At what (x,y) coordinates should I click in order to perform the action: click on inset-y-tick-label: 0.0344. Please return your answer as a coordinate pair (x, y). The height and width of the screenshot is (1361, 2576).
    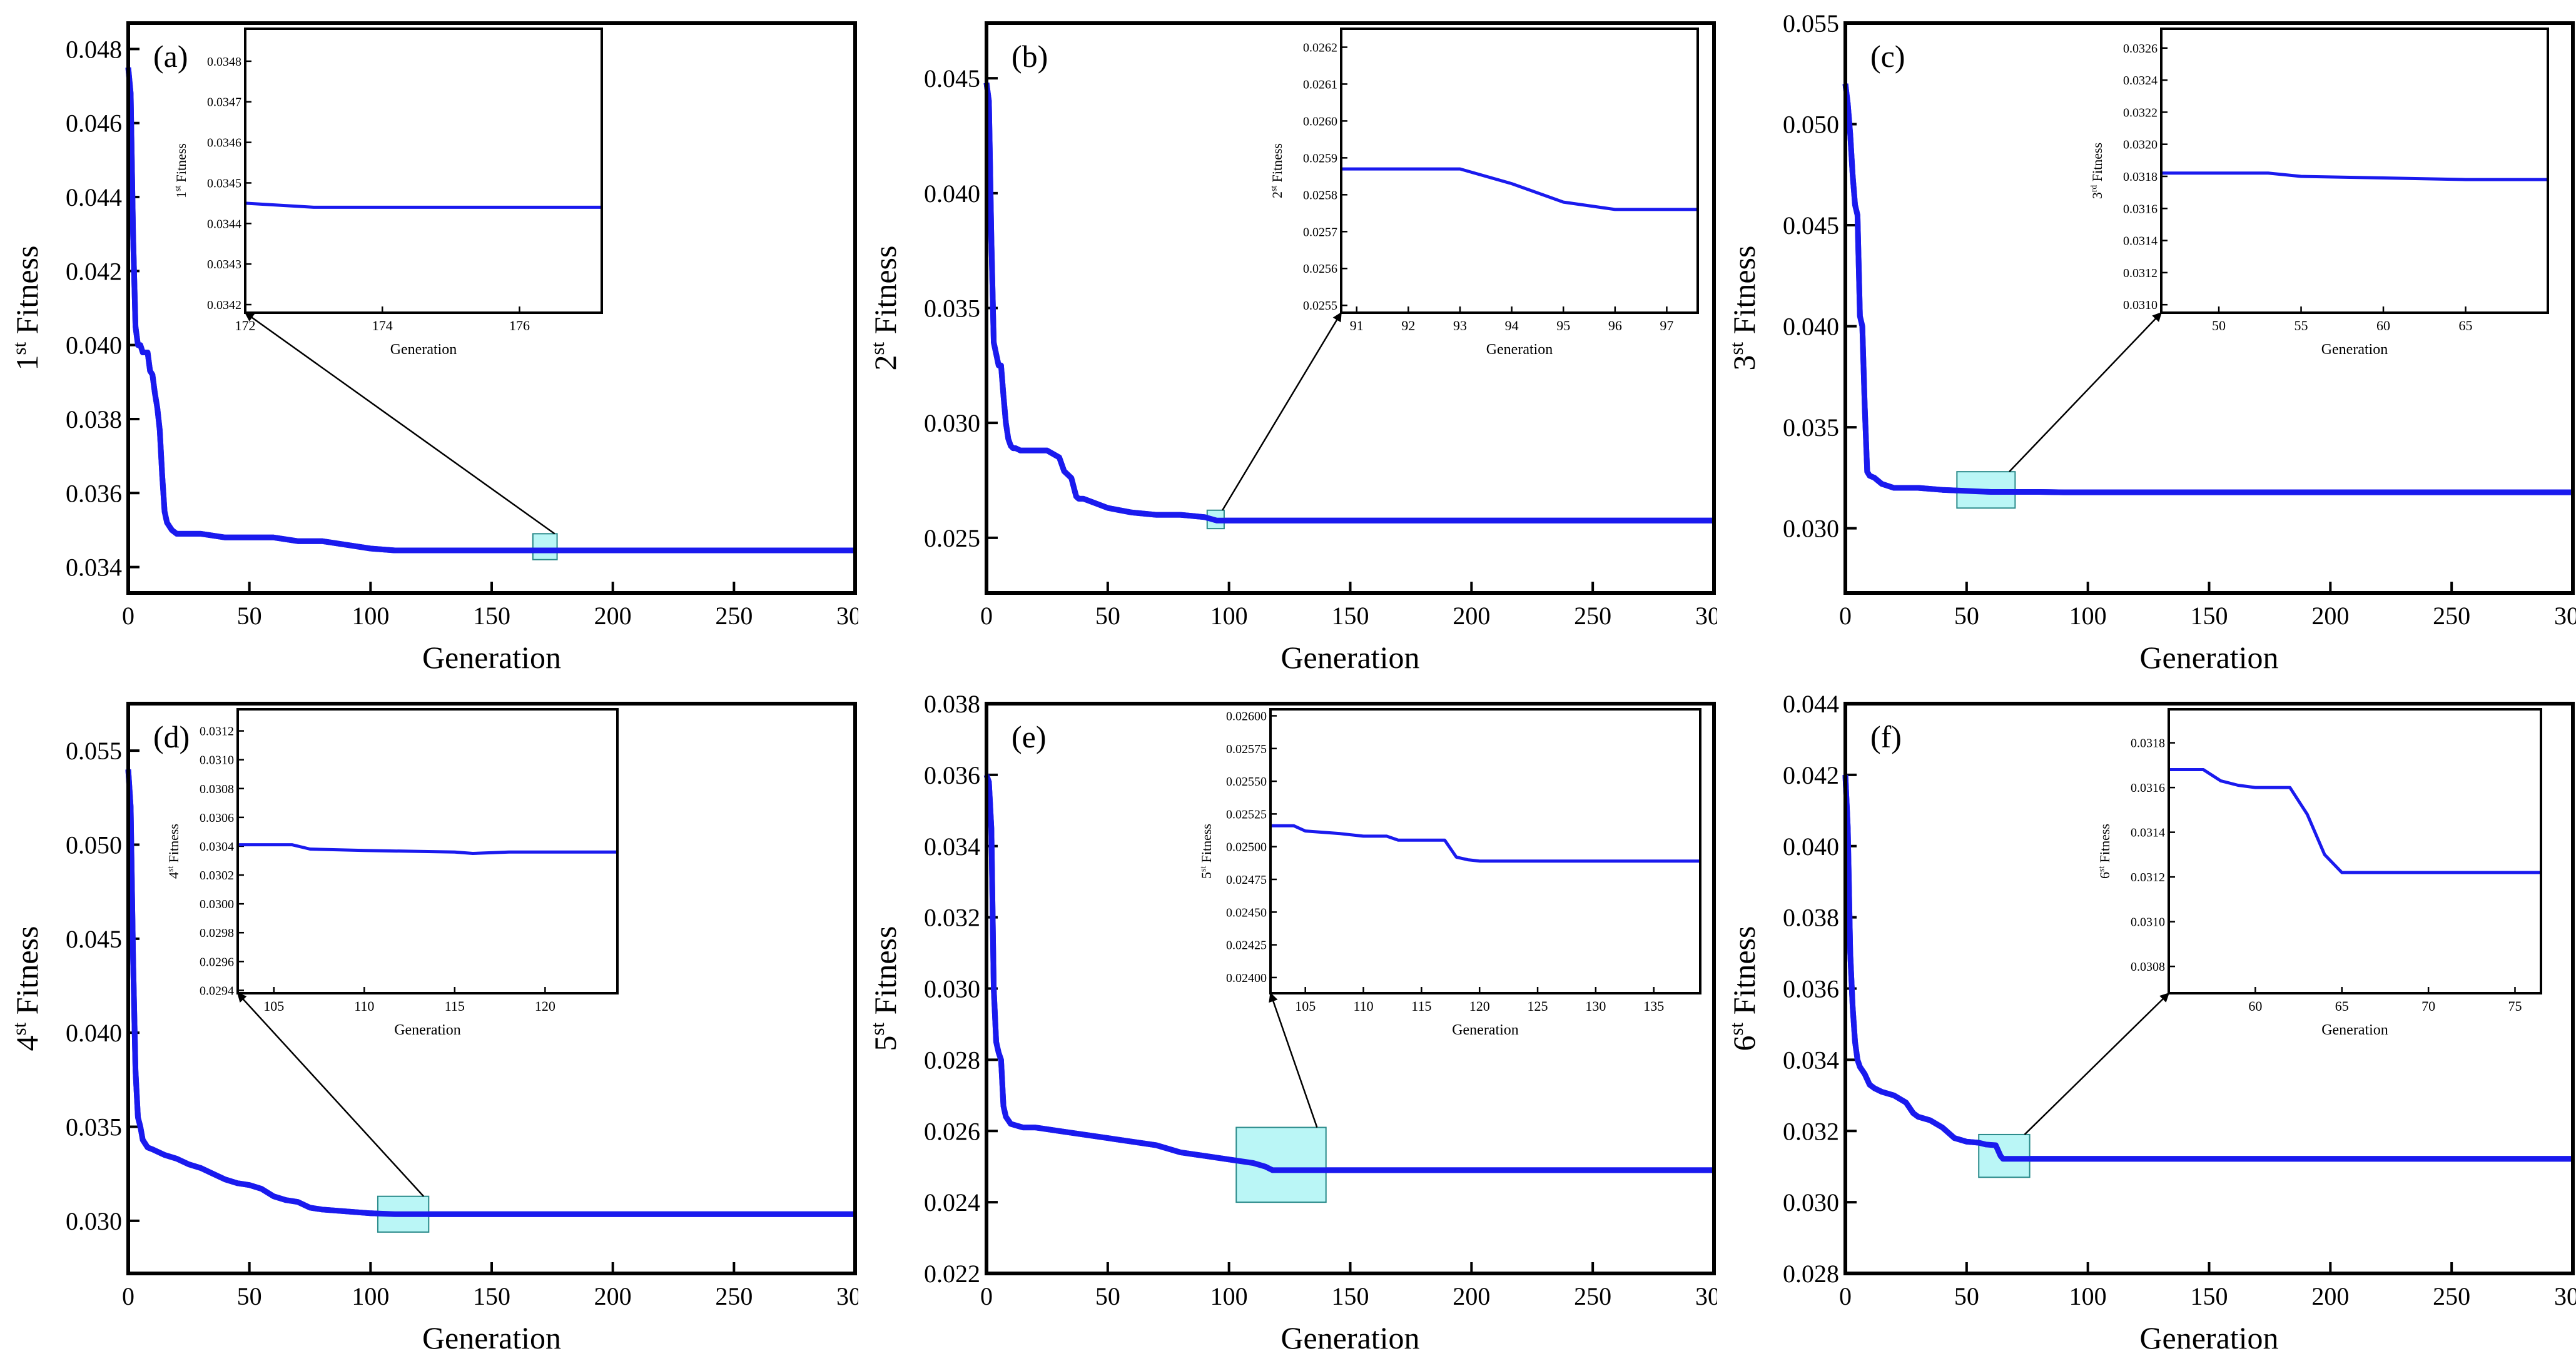
    Looking at the image, I should click on (224, 224).